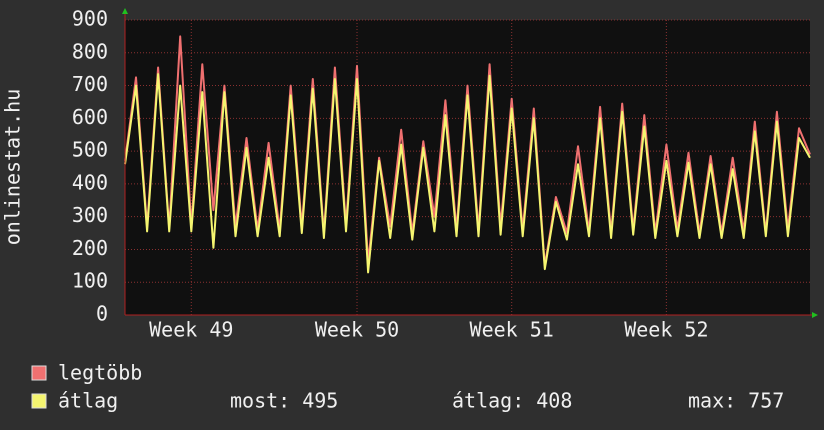  I want to click on y-tick-label: 400, so click(90, 182).